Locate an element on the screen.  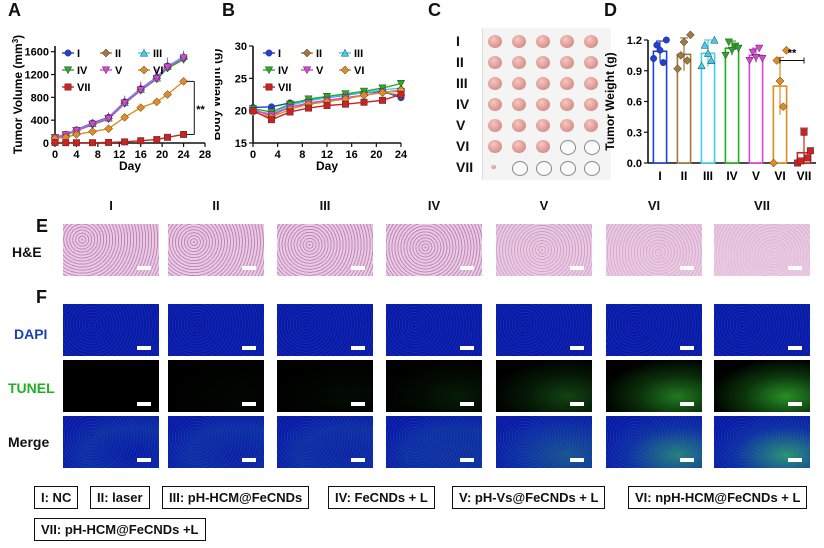
legend-box-v: V: pH-Vs@FeCNDs + L is located at coordinates (529, 497).